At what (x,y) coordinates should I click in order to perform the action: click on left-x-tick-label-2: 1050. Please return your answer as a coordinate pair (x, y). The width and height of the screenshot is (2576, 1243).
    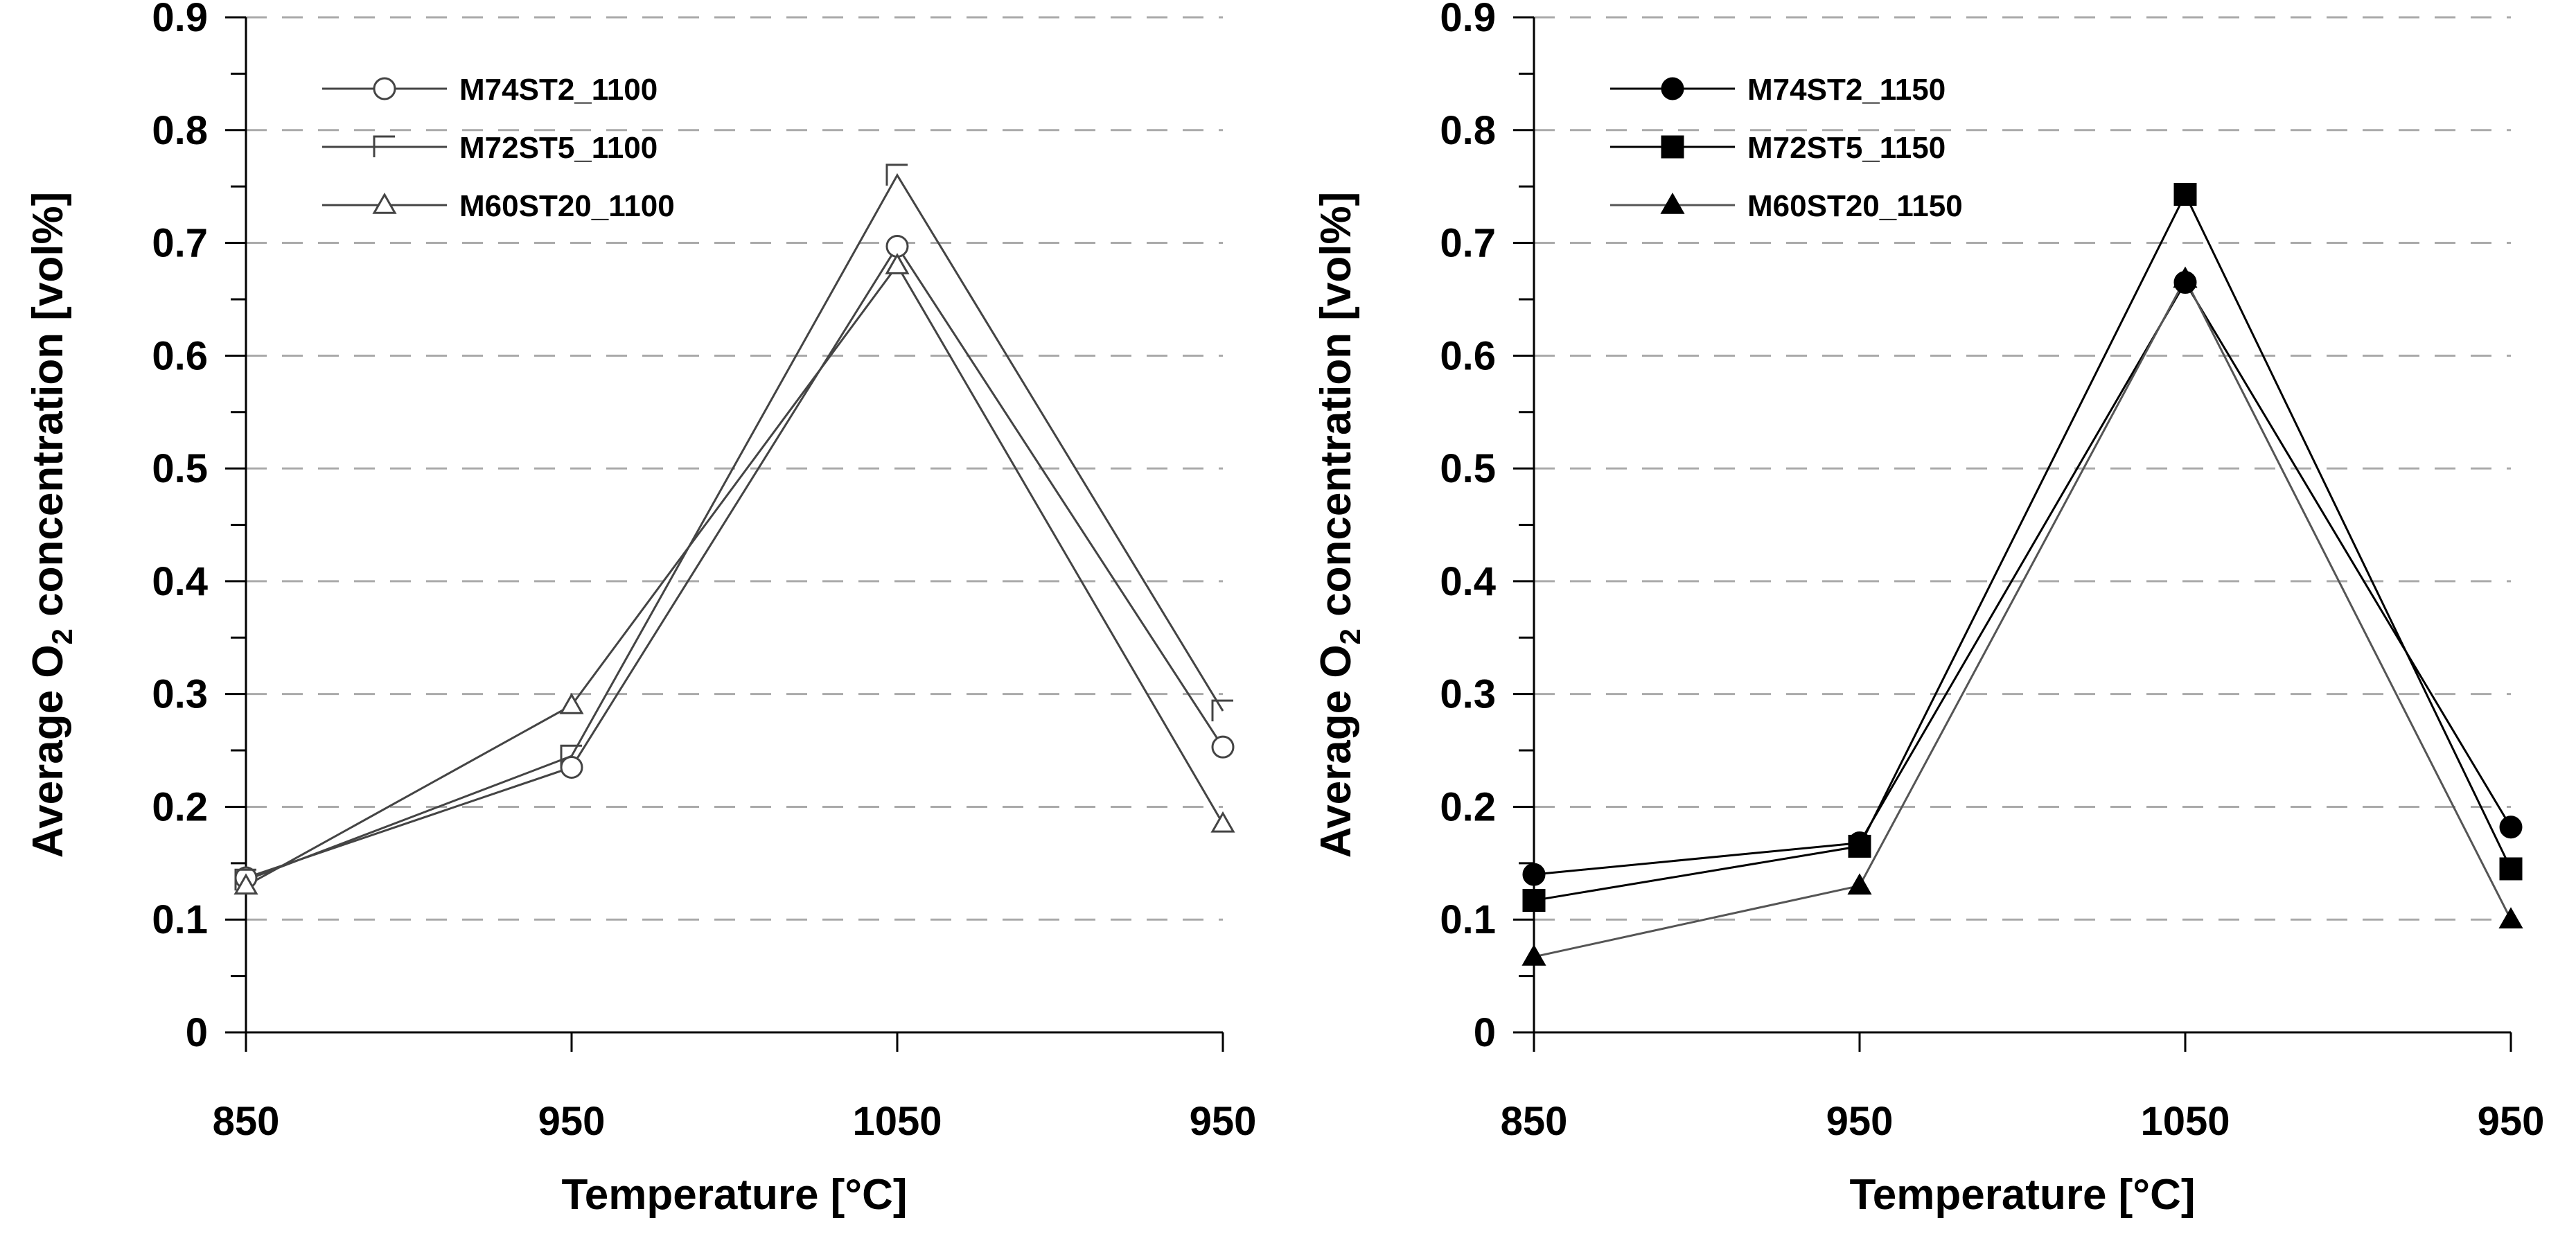
    Looking at the image, I should click on (897, 1122).